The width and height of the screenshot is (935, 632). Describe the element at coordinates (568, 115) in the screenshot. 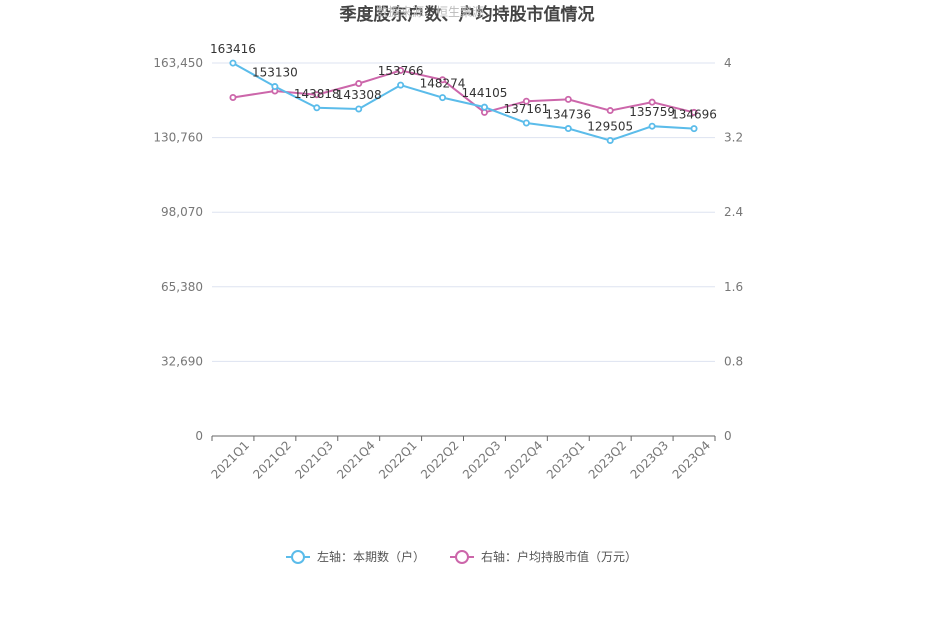

I see `data-label: 134736` at that location.